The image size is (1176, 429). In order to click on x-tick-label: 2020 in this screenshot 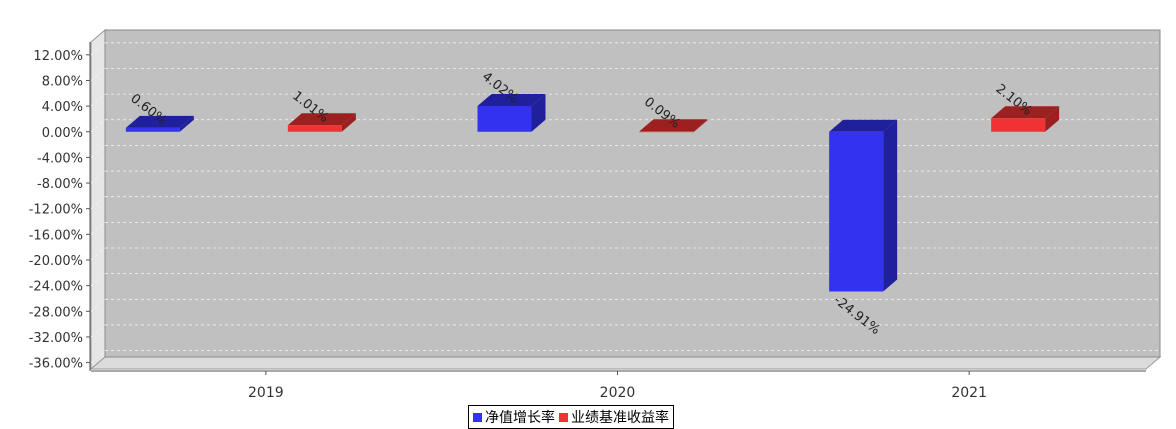, I will do `click(618, 393)`.